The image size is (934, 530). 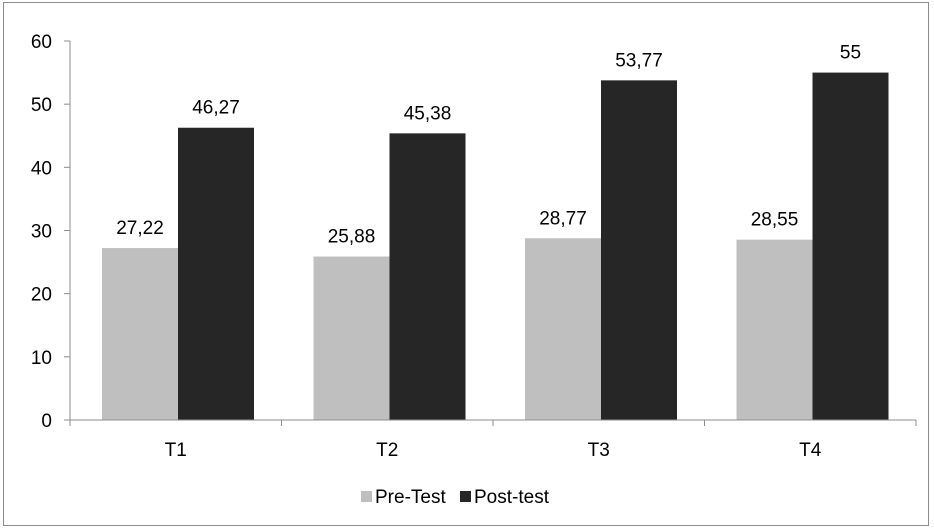 What do you see at coordinates (176, 450) in the screenshot?
I see `x-tick-label: T1` at bounding box center [176, 450].